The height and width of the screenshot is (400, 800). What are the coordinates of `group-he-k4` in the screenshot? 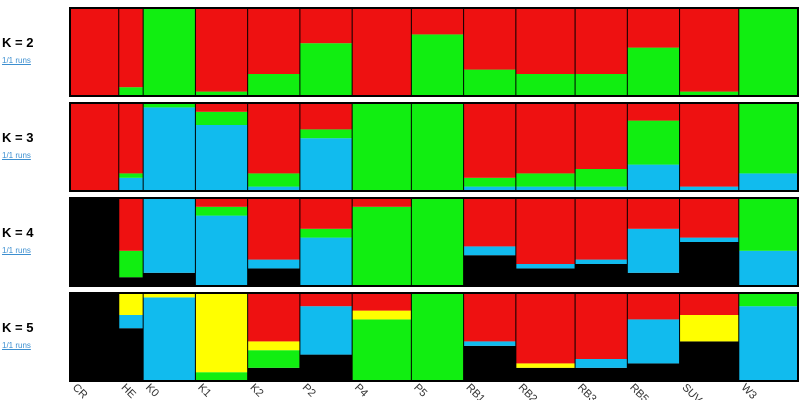 It's located at (131, 242).